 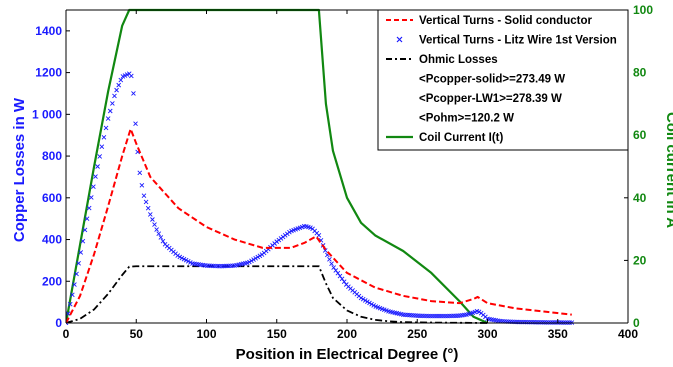 What do you see at coordinates (628, 334) in the screenshot?
I see `x-tick-label: 400` at bounding box center [628, 334].